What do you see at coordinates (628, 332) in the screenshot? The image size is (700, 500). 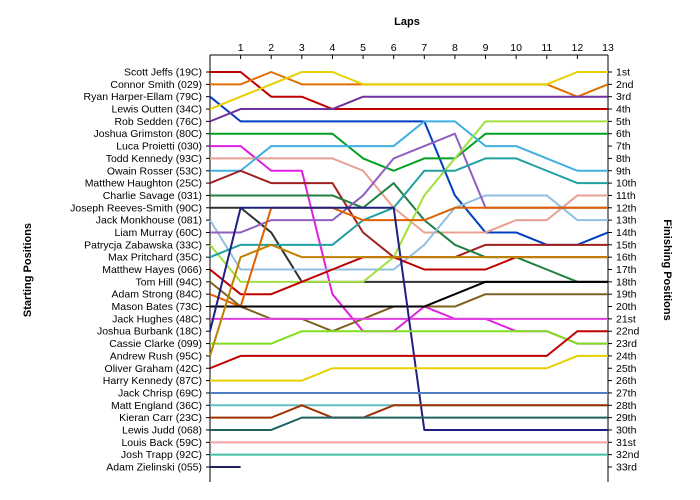 I see `finishing-position-label: 22nd` at bounding box center [628, 332].